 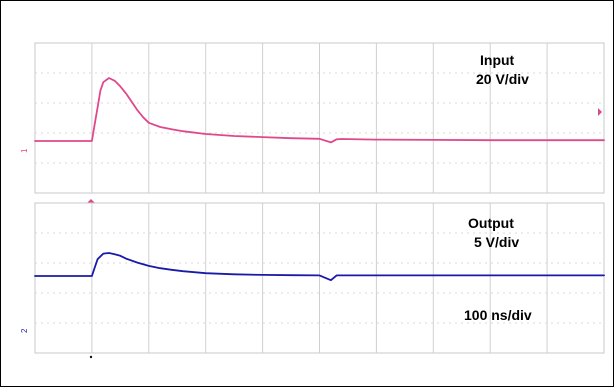 What do you see at coordinates (91, 357) in the screenshot?
I see `bottom-axis-marker` at bounding box center [91, 357].